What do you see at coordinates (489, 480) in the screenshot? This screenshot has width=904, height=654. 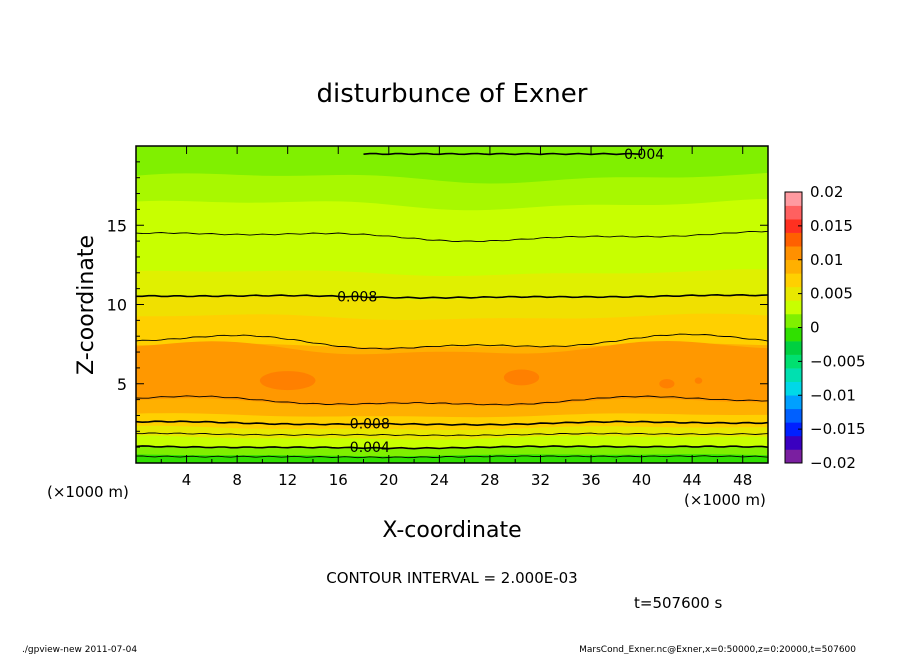 I see `x-tick-label-28: 28` at bounding box center [489, 480].